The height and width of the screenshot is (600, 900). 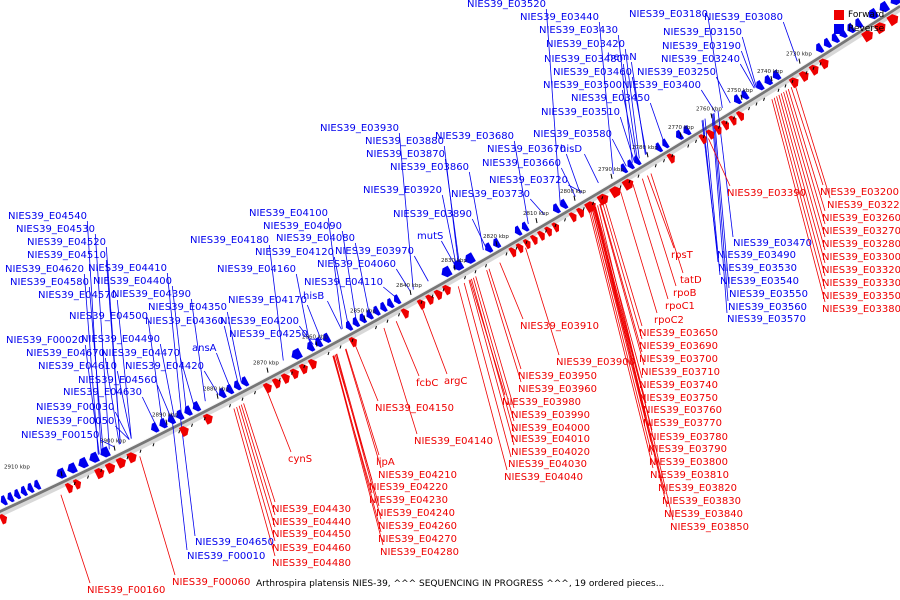 What do you see at coordinates (703, 514) in the screenshot?
I see `forward-gene-label: NIES39_E03840` at bounding box center [703, 514].